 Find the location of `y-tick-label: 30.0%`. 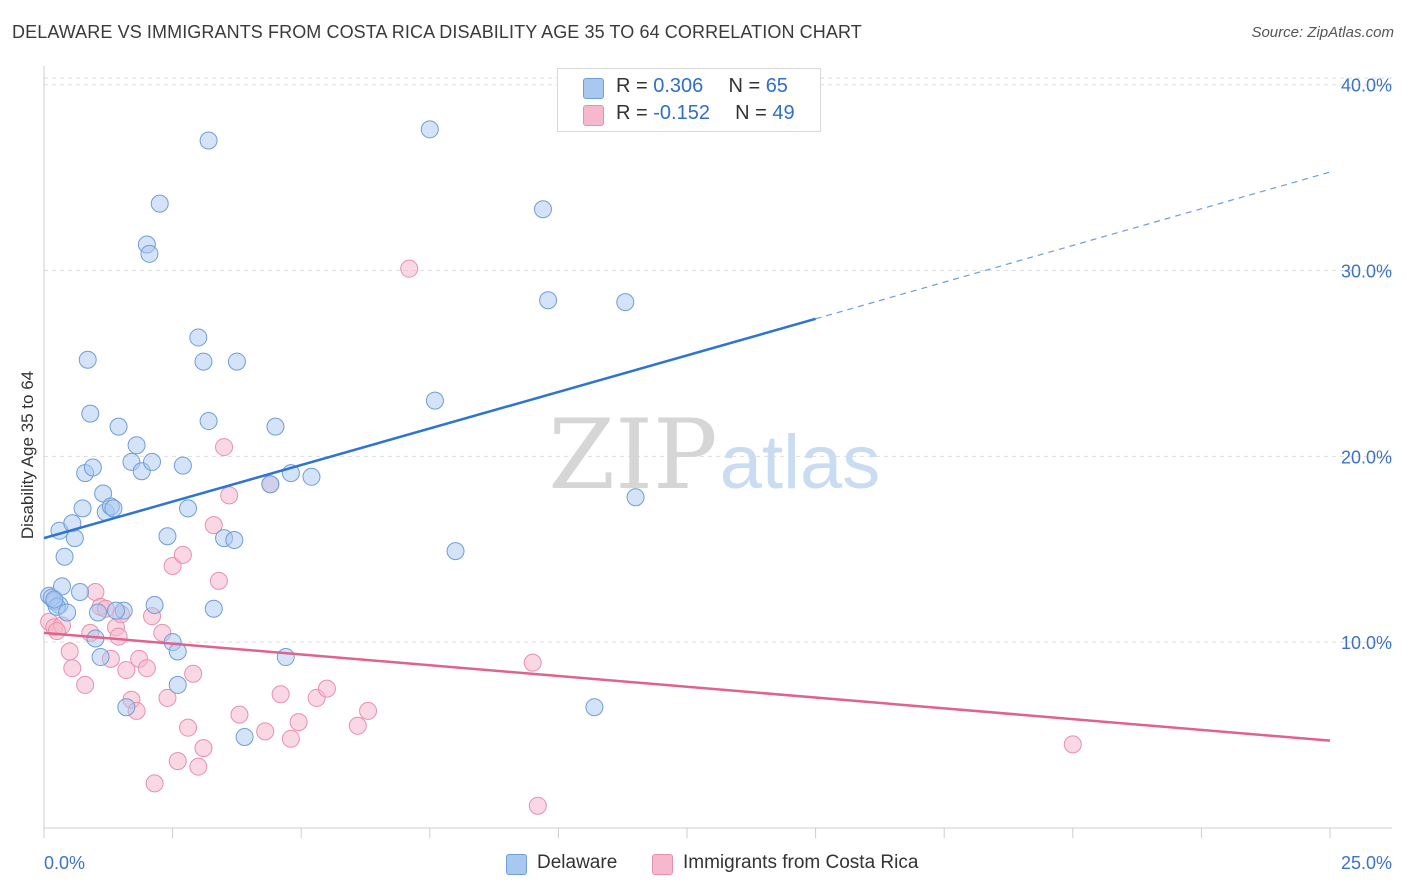

y-tick-label: 30.0% is located at coordinates (1366, 272).